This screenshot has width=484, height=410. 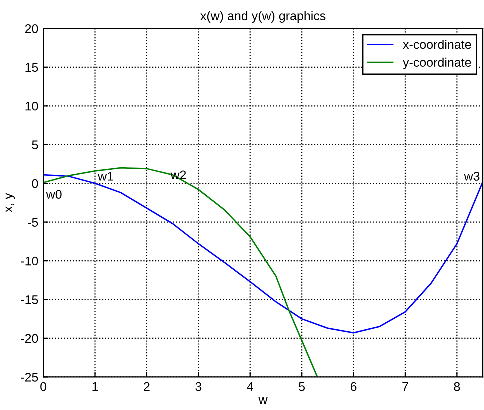 What do you see at coordinates (29, 300) in the screenshot?
I see `y-tick-label: -15` at bounding box center [29, 300].